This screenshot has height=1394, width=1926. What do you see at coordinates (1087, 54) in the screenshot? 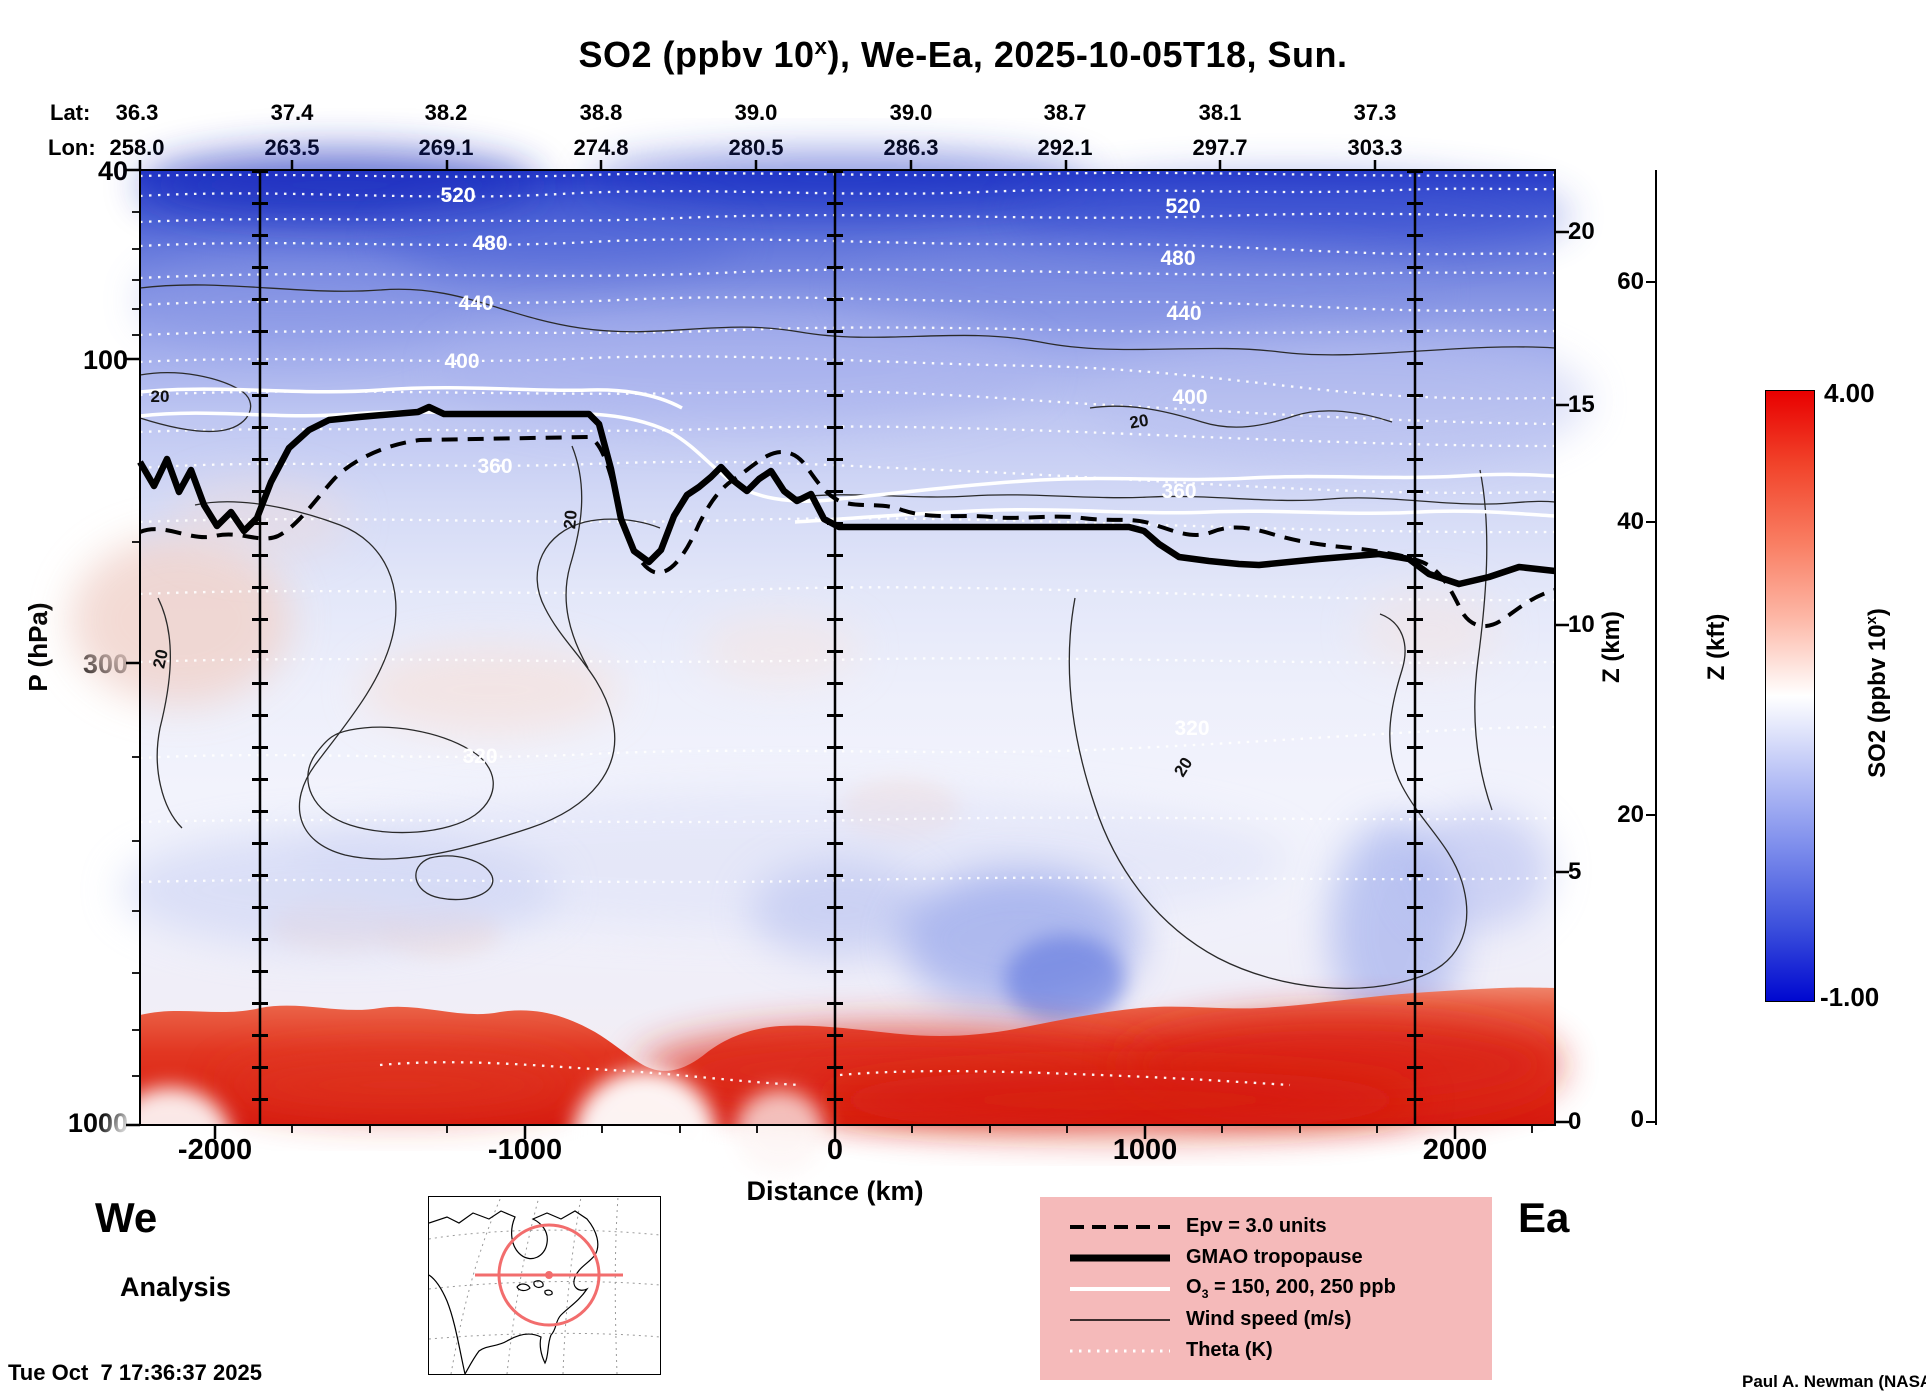
I see `title-suffix: ), We-Ea, 2025-10-05T18, Sun.` at bounding box center [1087, 54].